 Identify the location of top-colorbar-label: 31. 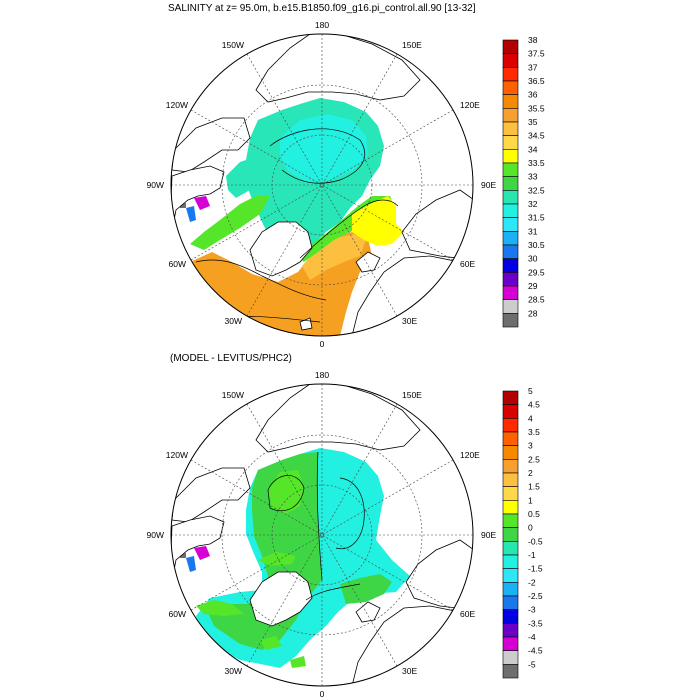
(533, 231).